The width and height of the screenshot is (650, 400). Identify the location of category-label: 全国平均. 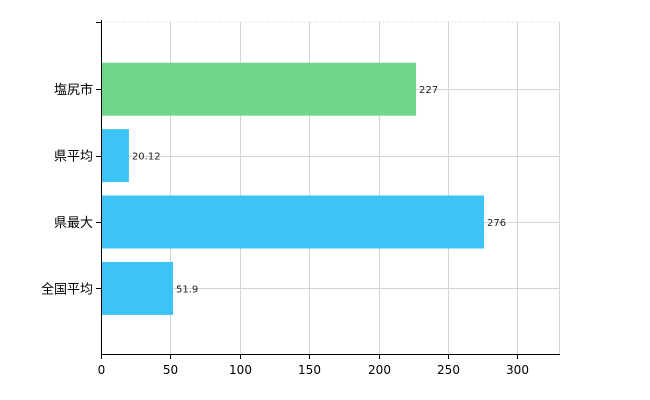
(67, 289).